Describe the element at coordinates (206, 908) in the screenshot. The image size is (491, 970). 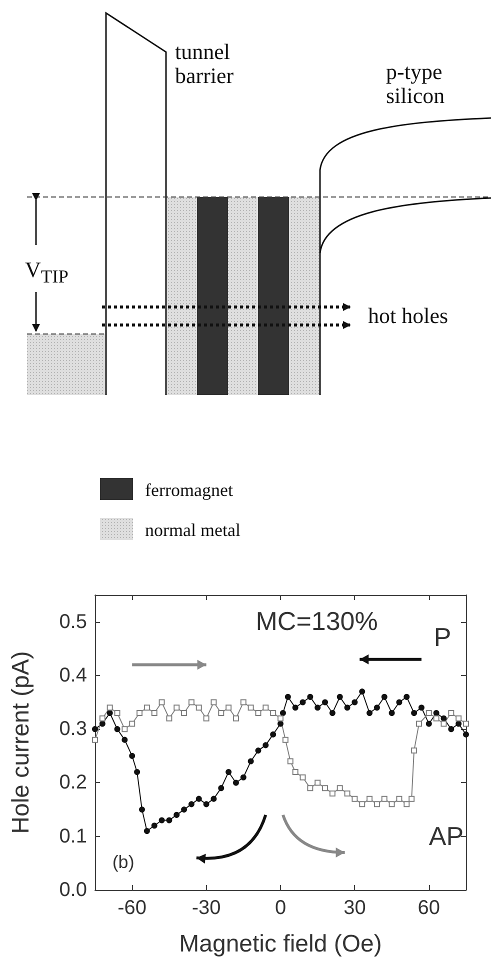
I see `x-tick-label: -30` at that location.